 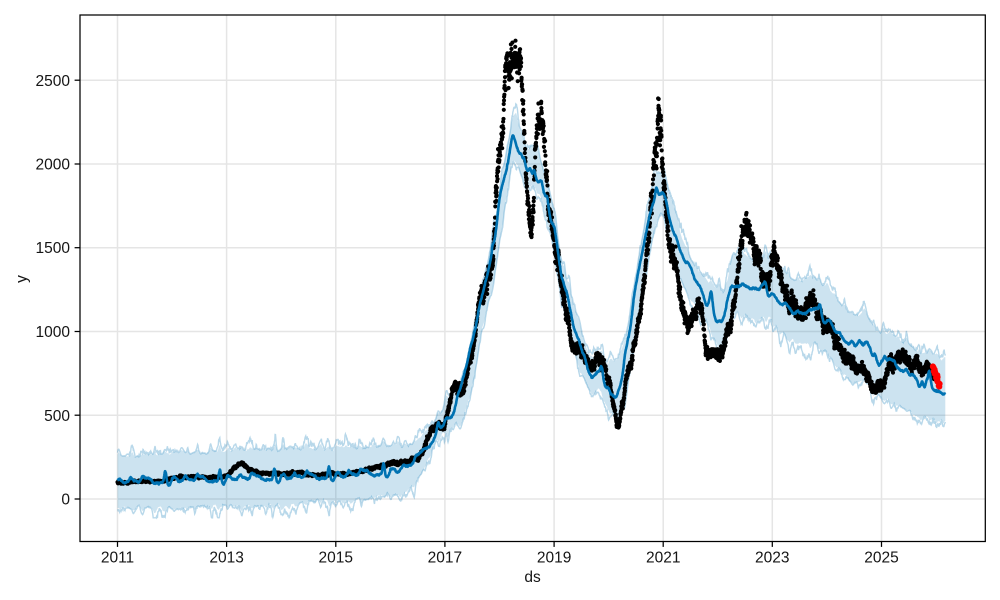 I want to click on svg-text: 0, so click(x=65, y=500).